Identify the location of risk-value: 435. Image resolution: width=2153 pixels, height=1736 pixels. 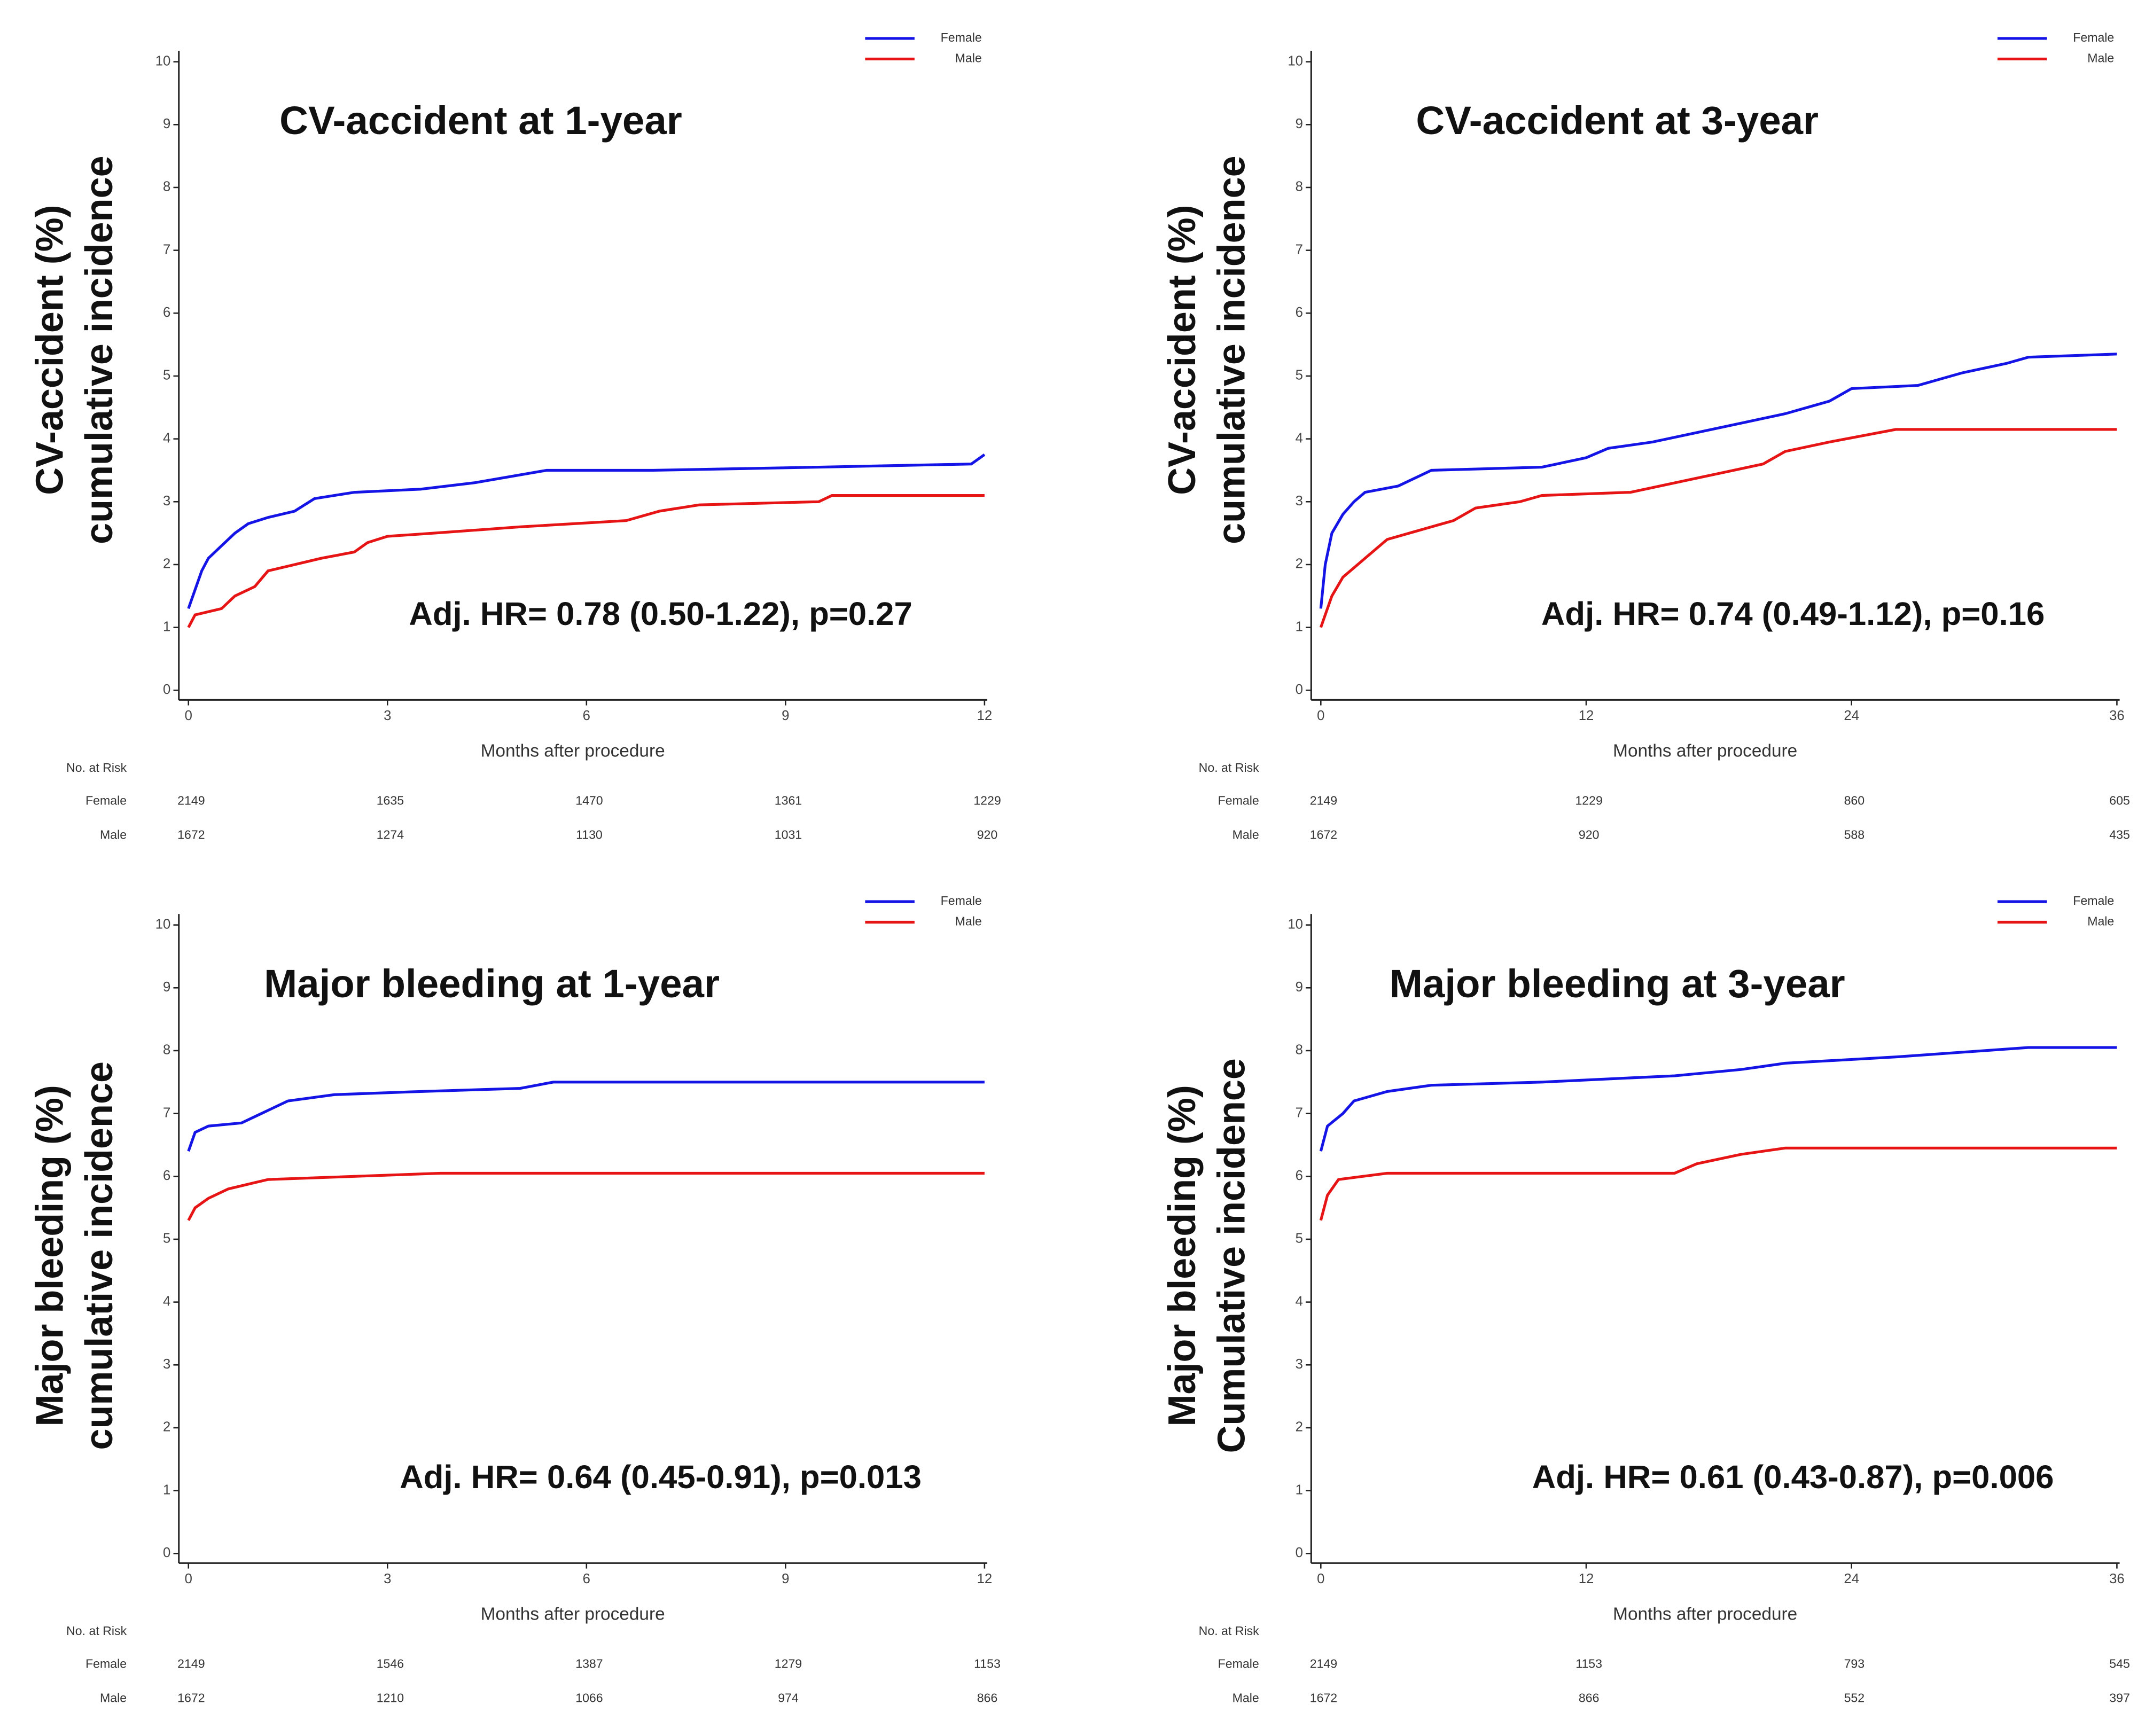
(2119, 835).